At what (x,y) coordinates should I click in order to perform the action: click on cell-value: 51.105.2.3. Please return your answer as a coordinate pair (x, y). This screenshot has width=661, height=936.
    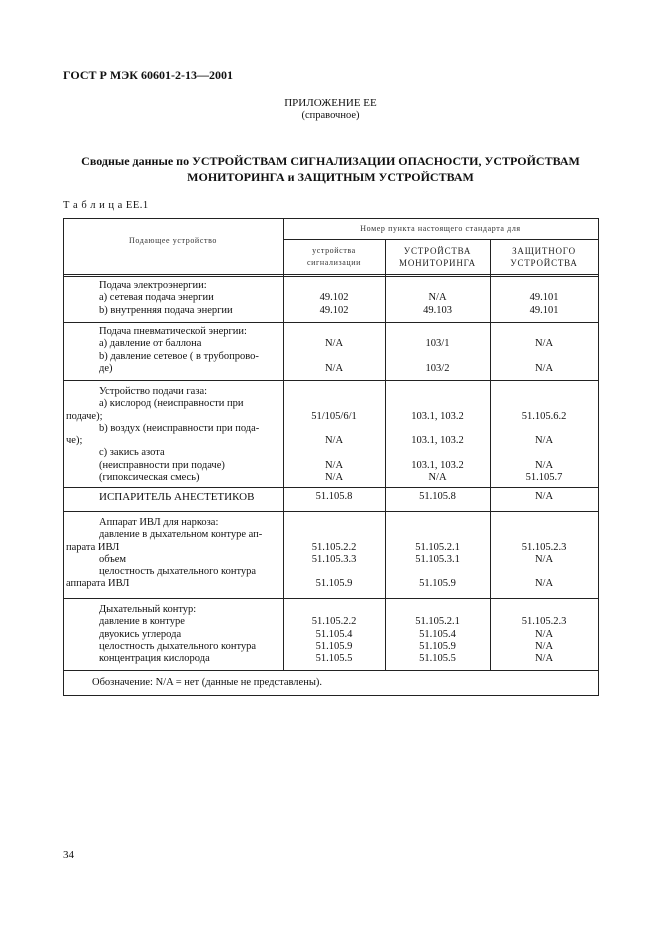
    Looking at the image, I should click on (544, 547).